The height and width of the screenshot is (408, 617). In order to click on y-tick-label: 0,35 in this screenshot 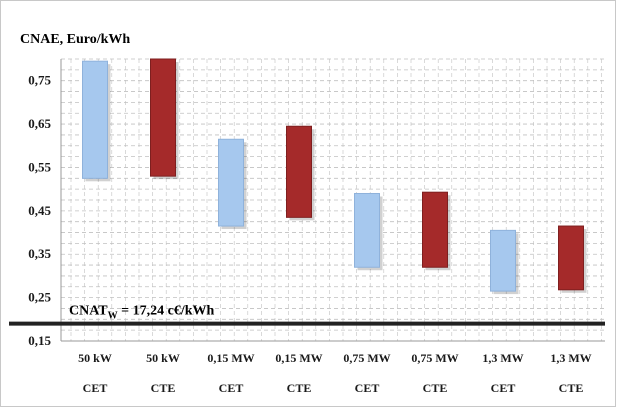, I will do `click(39, 253)`.